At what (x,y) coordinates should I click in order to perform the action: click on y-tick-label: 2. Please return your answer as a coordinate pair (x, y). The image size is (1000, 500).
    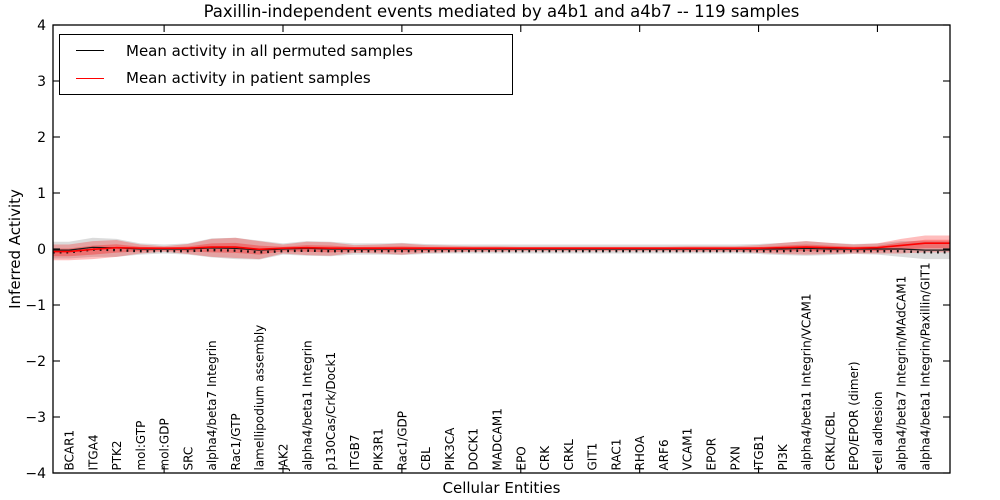
    Looking at the image, I should click on (41, 138).